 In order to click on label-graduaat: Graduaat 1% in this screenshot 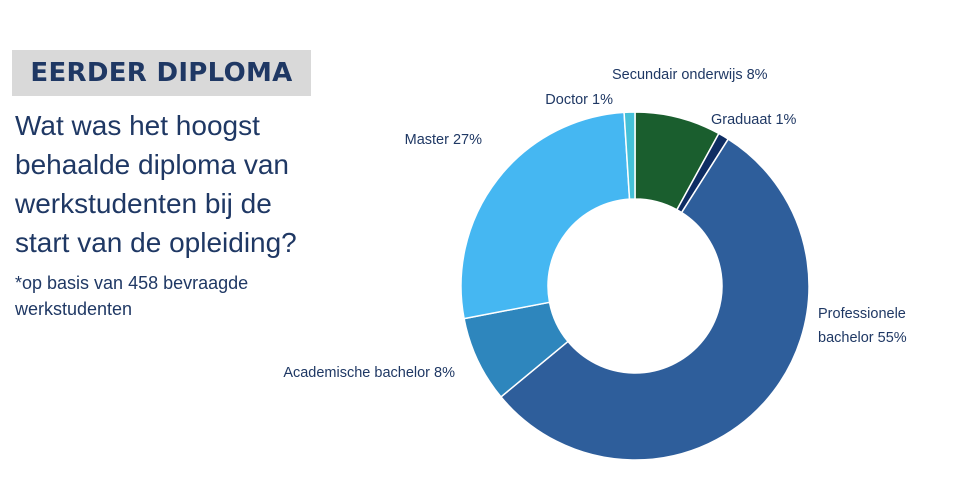, I will do `click(754, 120)`.